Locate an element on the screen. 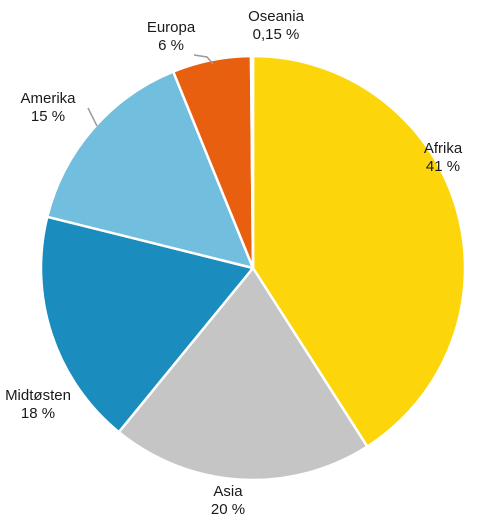 Image resolution: width=500 pixels, height=525 pixels. pie-slice-oseania is located at coordinates (252, 162).